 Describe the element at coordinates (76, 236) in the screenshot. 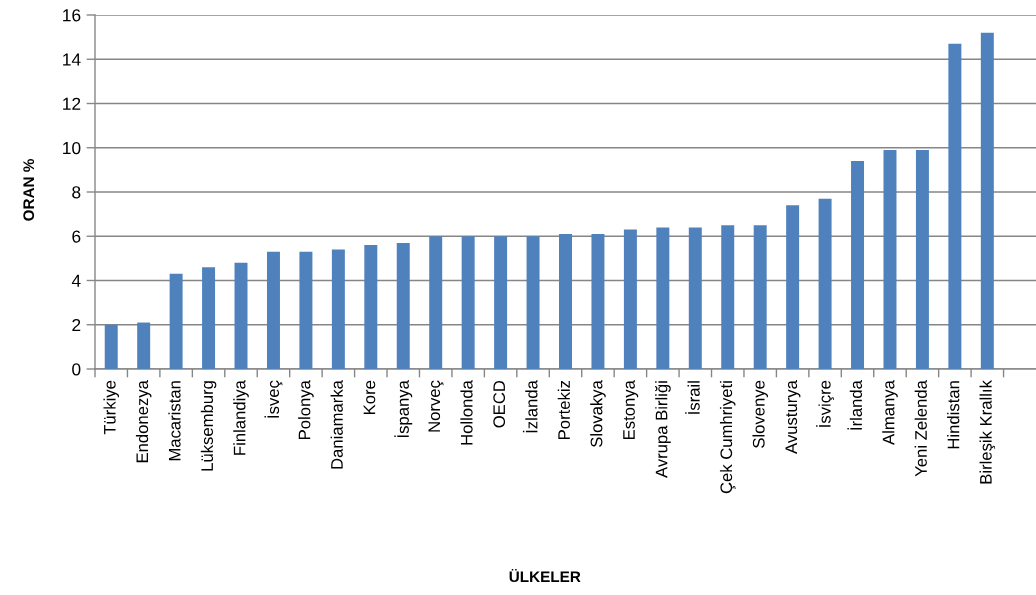

I see `y-tick-label: 6` at that location.